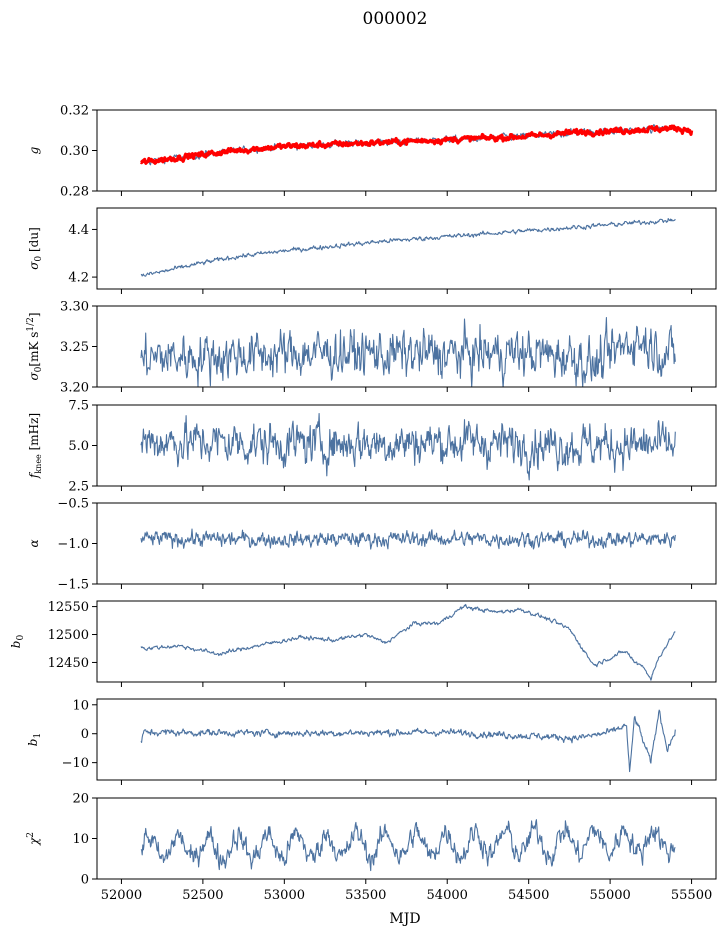 The height and width of the screenshot is (936, 725). Describe the element at coordinates (74, 347) in the screenshot. I see `y-tick-label: 3.25` at that location.